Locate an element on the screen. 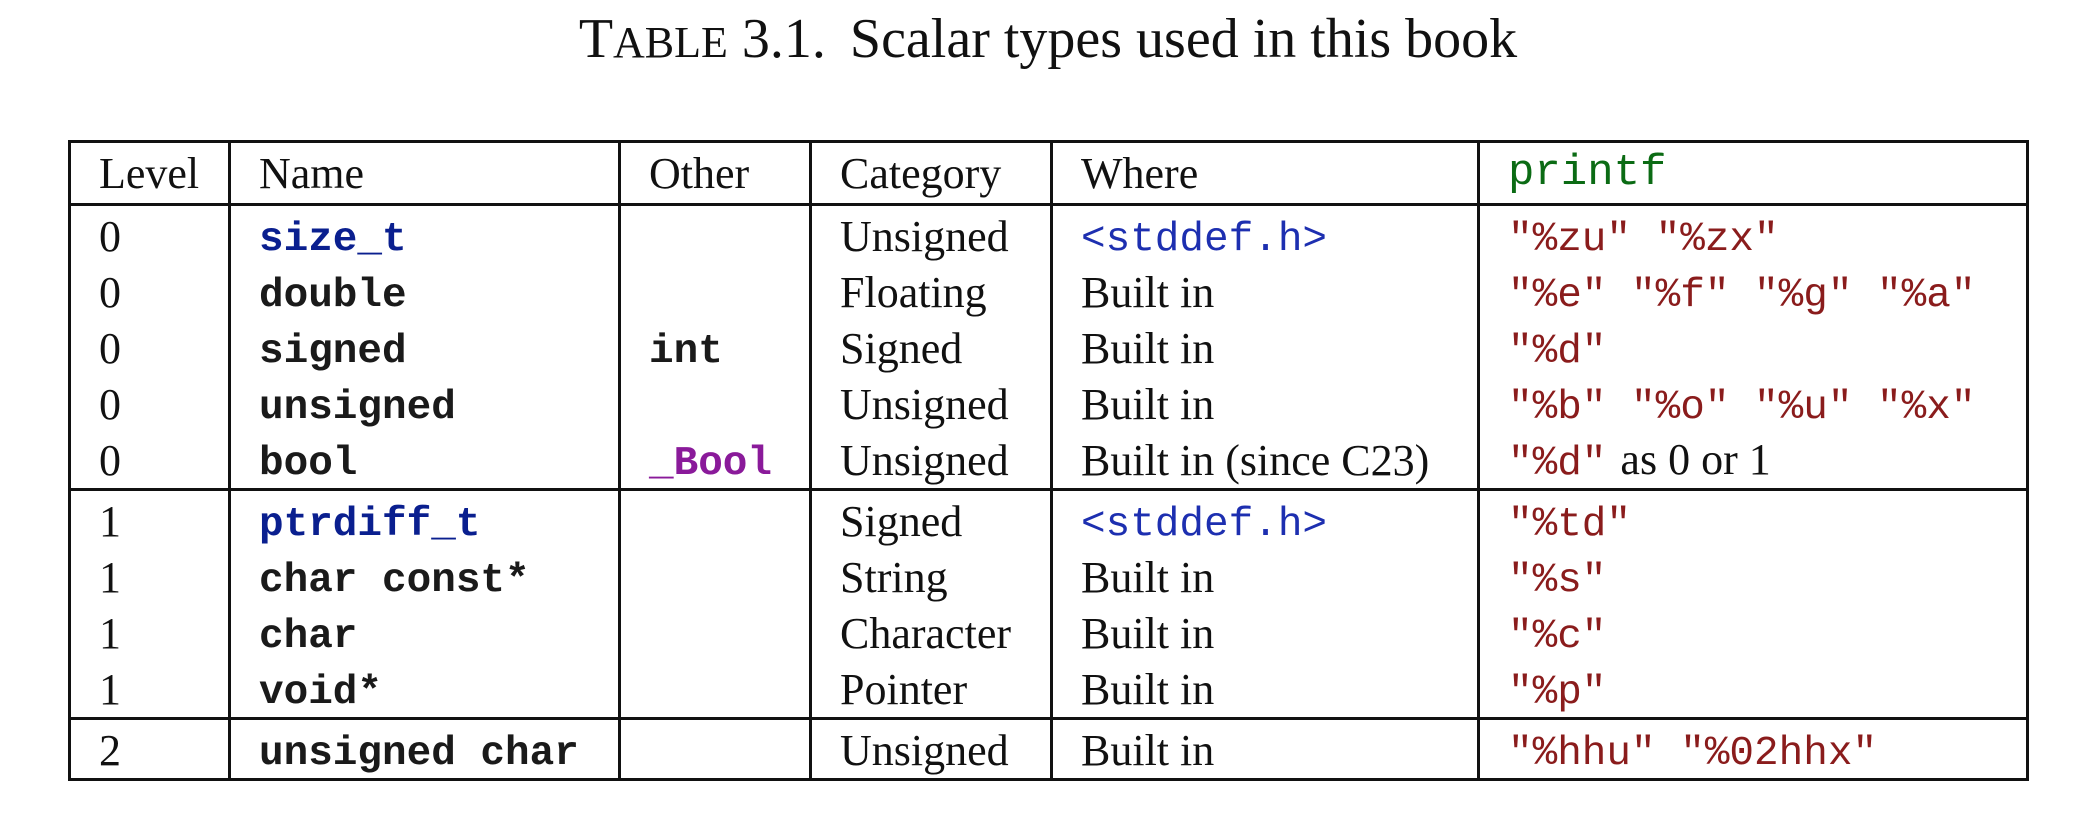  type-name: signed is located at coordinates (333, 351).